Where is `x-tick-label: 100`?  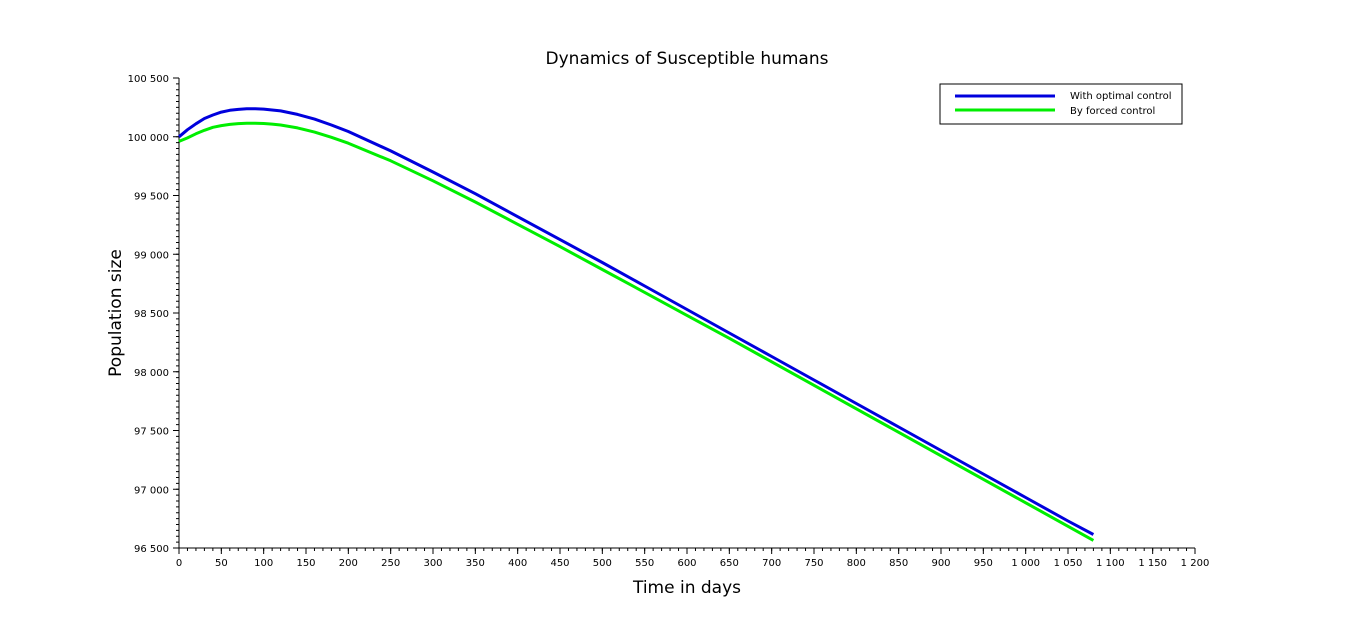 x-tick-label: 100 is located at coordinates (263, 563).